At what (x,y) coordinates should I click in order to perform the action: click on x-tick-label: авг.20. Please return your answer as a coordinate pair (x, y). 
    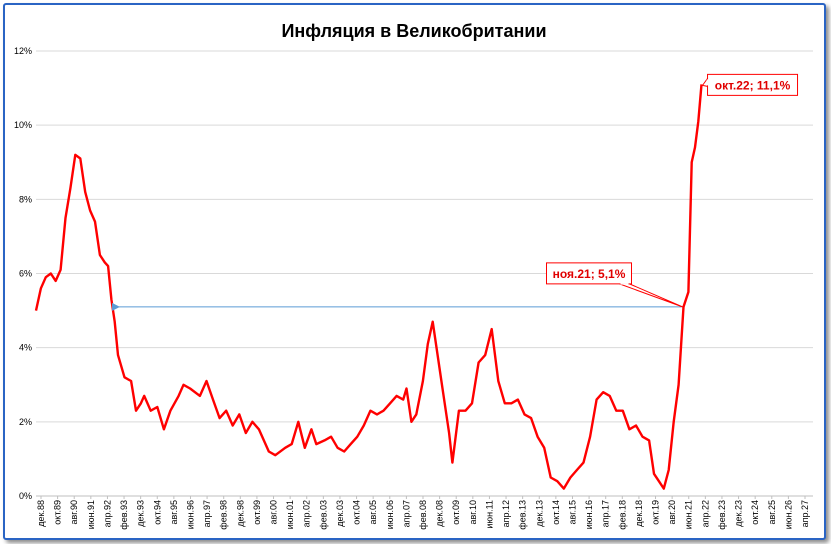
    Looking at the image, I should click on (672, 512).